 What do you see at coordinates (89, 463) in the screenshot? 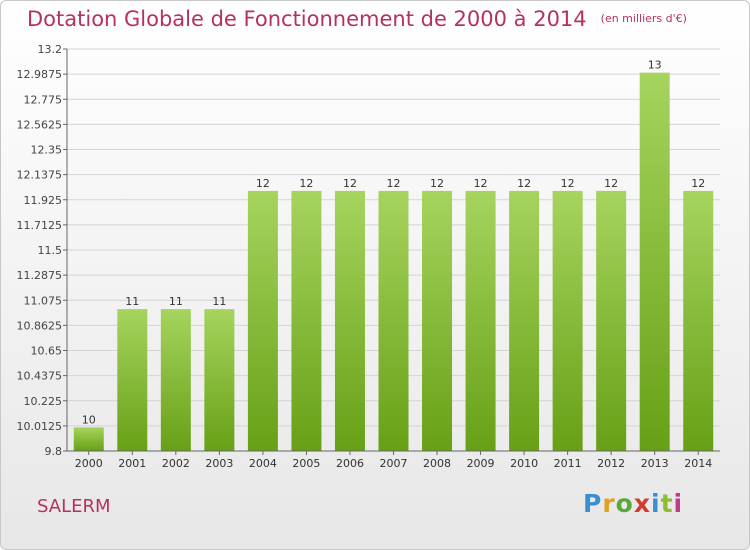
I see `x-tick-label: 2000` at bounding box center [89, 463].